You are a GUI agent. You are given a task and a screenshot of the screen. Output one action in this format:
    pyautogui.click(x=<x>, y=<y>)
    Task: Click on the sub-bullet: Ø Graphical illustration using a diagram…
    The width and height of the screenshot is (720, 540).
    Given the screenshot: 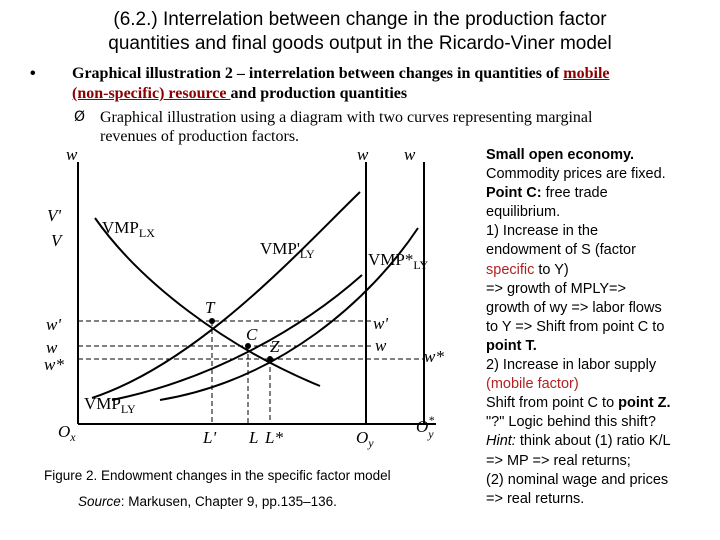 What is the action you would take?
    pyautogui.click(x=379, y=127)
    